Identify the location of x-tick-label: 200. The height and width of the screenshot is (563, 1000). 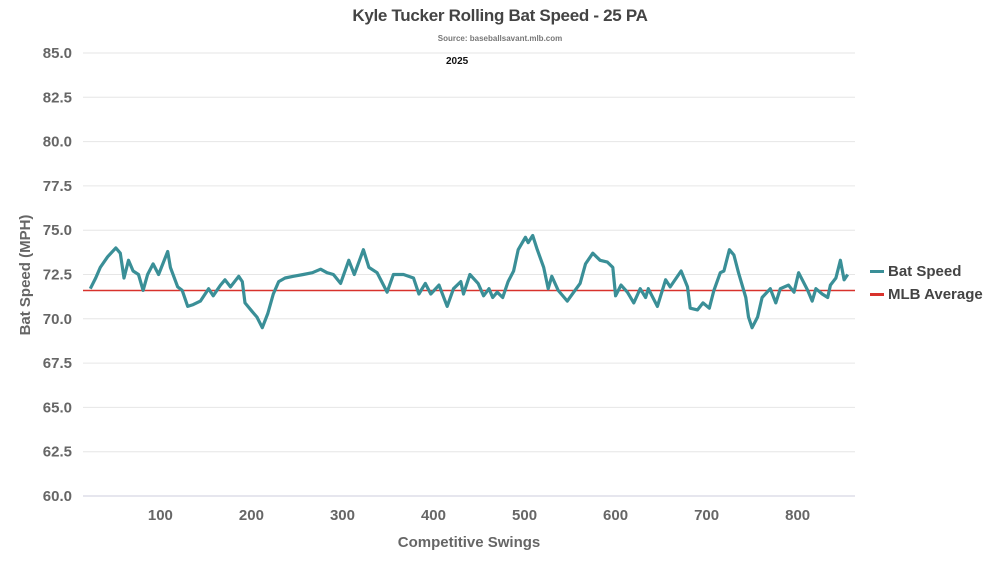
(251, 515).